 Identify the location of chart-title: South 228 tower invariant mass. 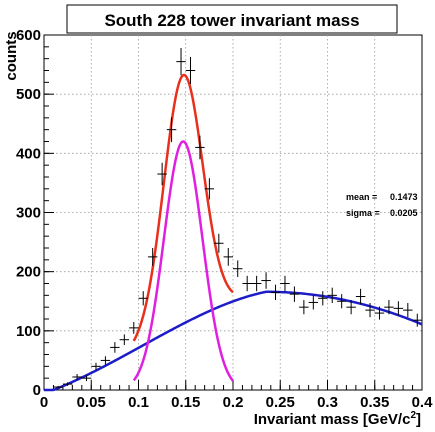
(231, 20).